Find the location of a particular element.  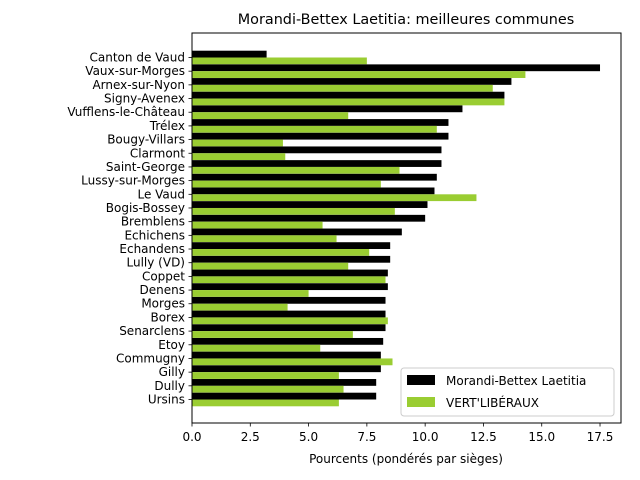

category-label: Echandens is located at coordinates (152, 249).